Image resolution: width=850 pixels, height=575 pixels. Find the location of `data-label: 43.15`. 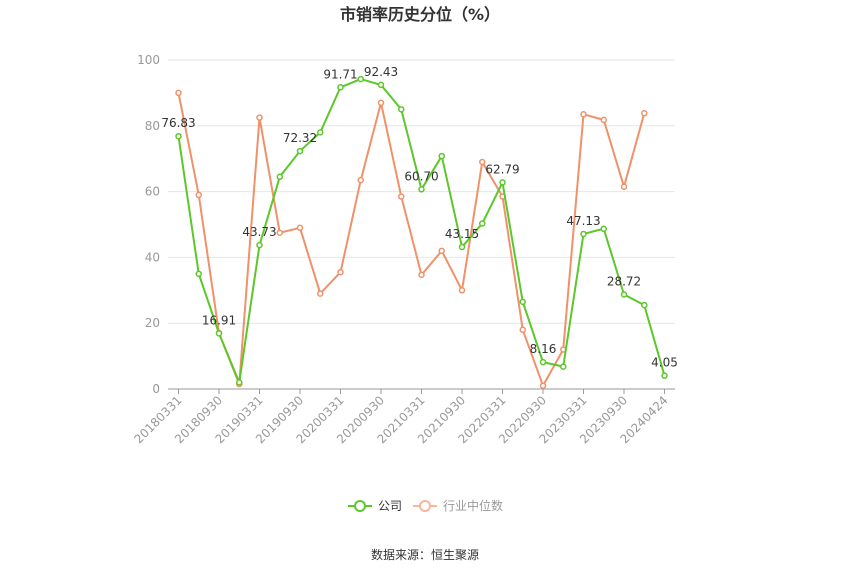

data-label: 43.15 is located at coordinates (462, 234).